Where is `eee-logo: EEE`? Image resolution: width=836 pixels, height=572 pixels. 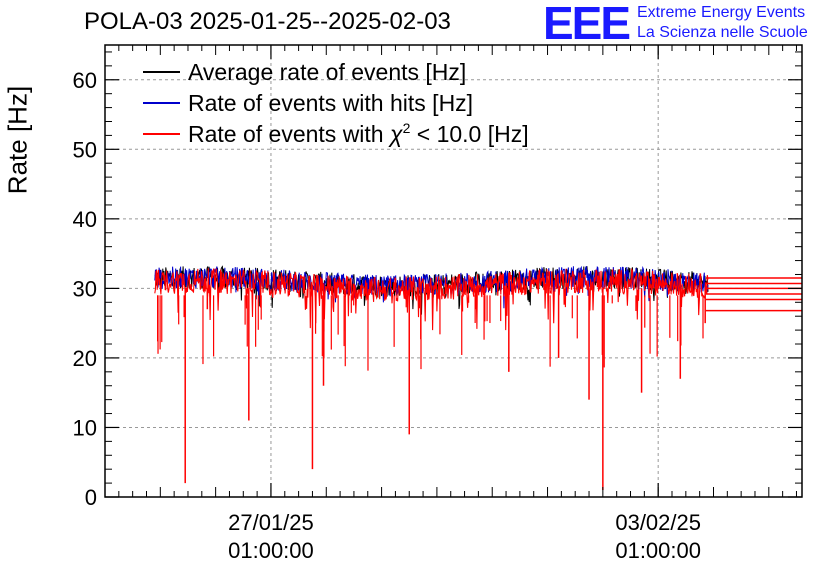 eee-logo: EEE is located at coordinates (587, 24).